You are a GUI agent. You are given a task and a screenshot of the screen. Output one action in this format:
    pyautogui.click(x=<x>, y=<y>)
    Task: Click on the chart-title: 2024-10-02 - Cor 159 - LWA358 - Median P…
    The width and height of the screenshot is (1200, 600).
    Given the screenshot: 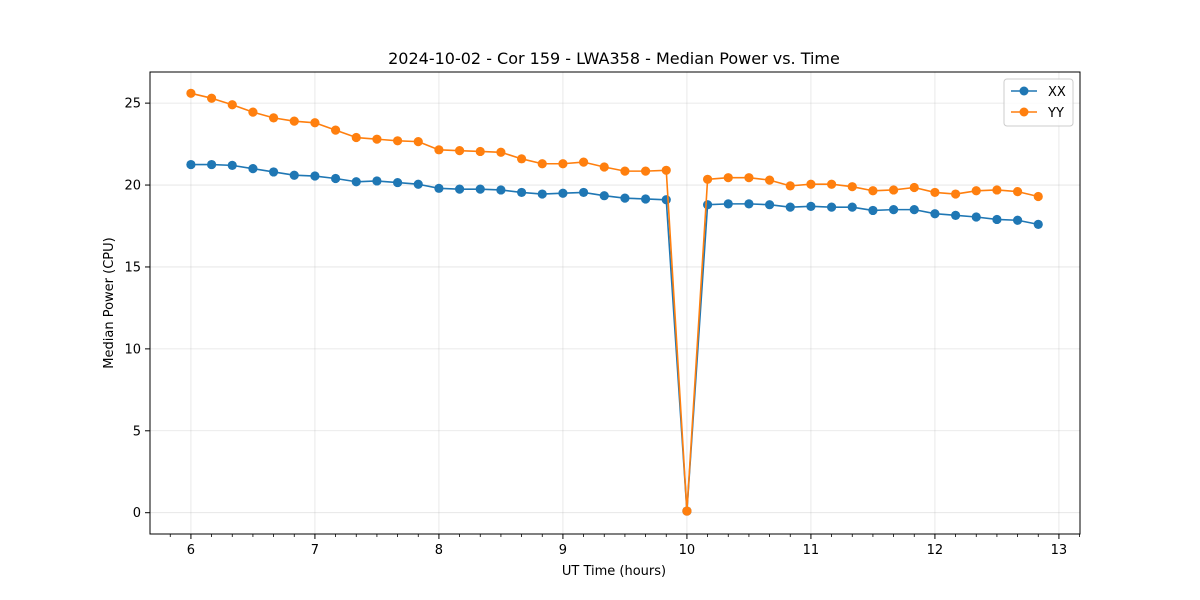 What is the action you would take?
    pyautogui.click(x=614, y=58)
    